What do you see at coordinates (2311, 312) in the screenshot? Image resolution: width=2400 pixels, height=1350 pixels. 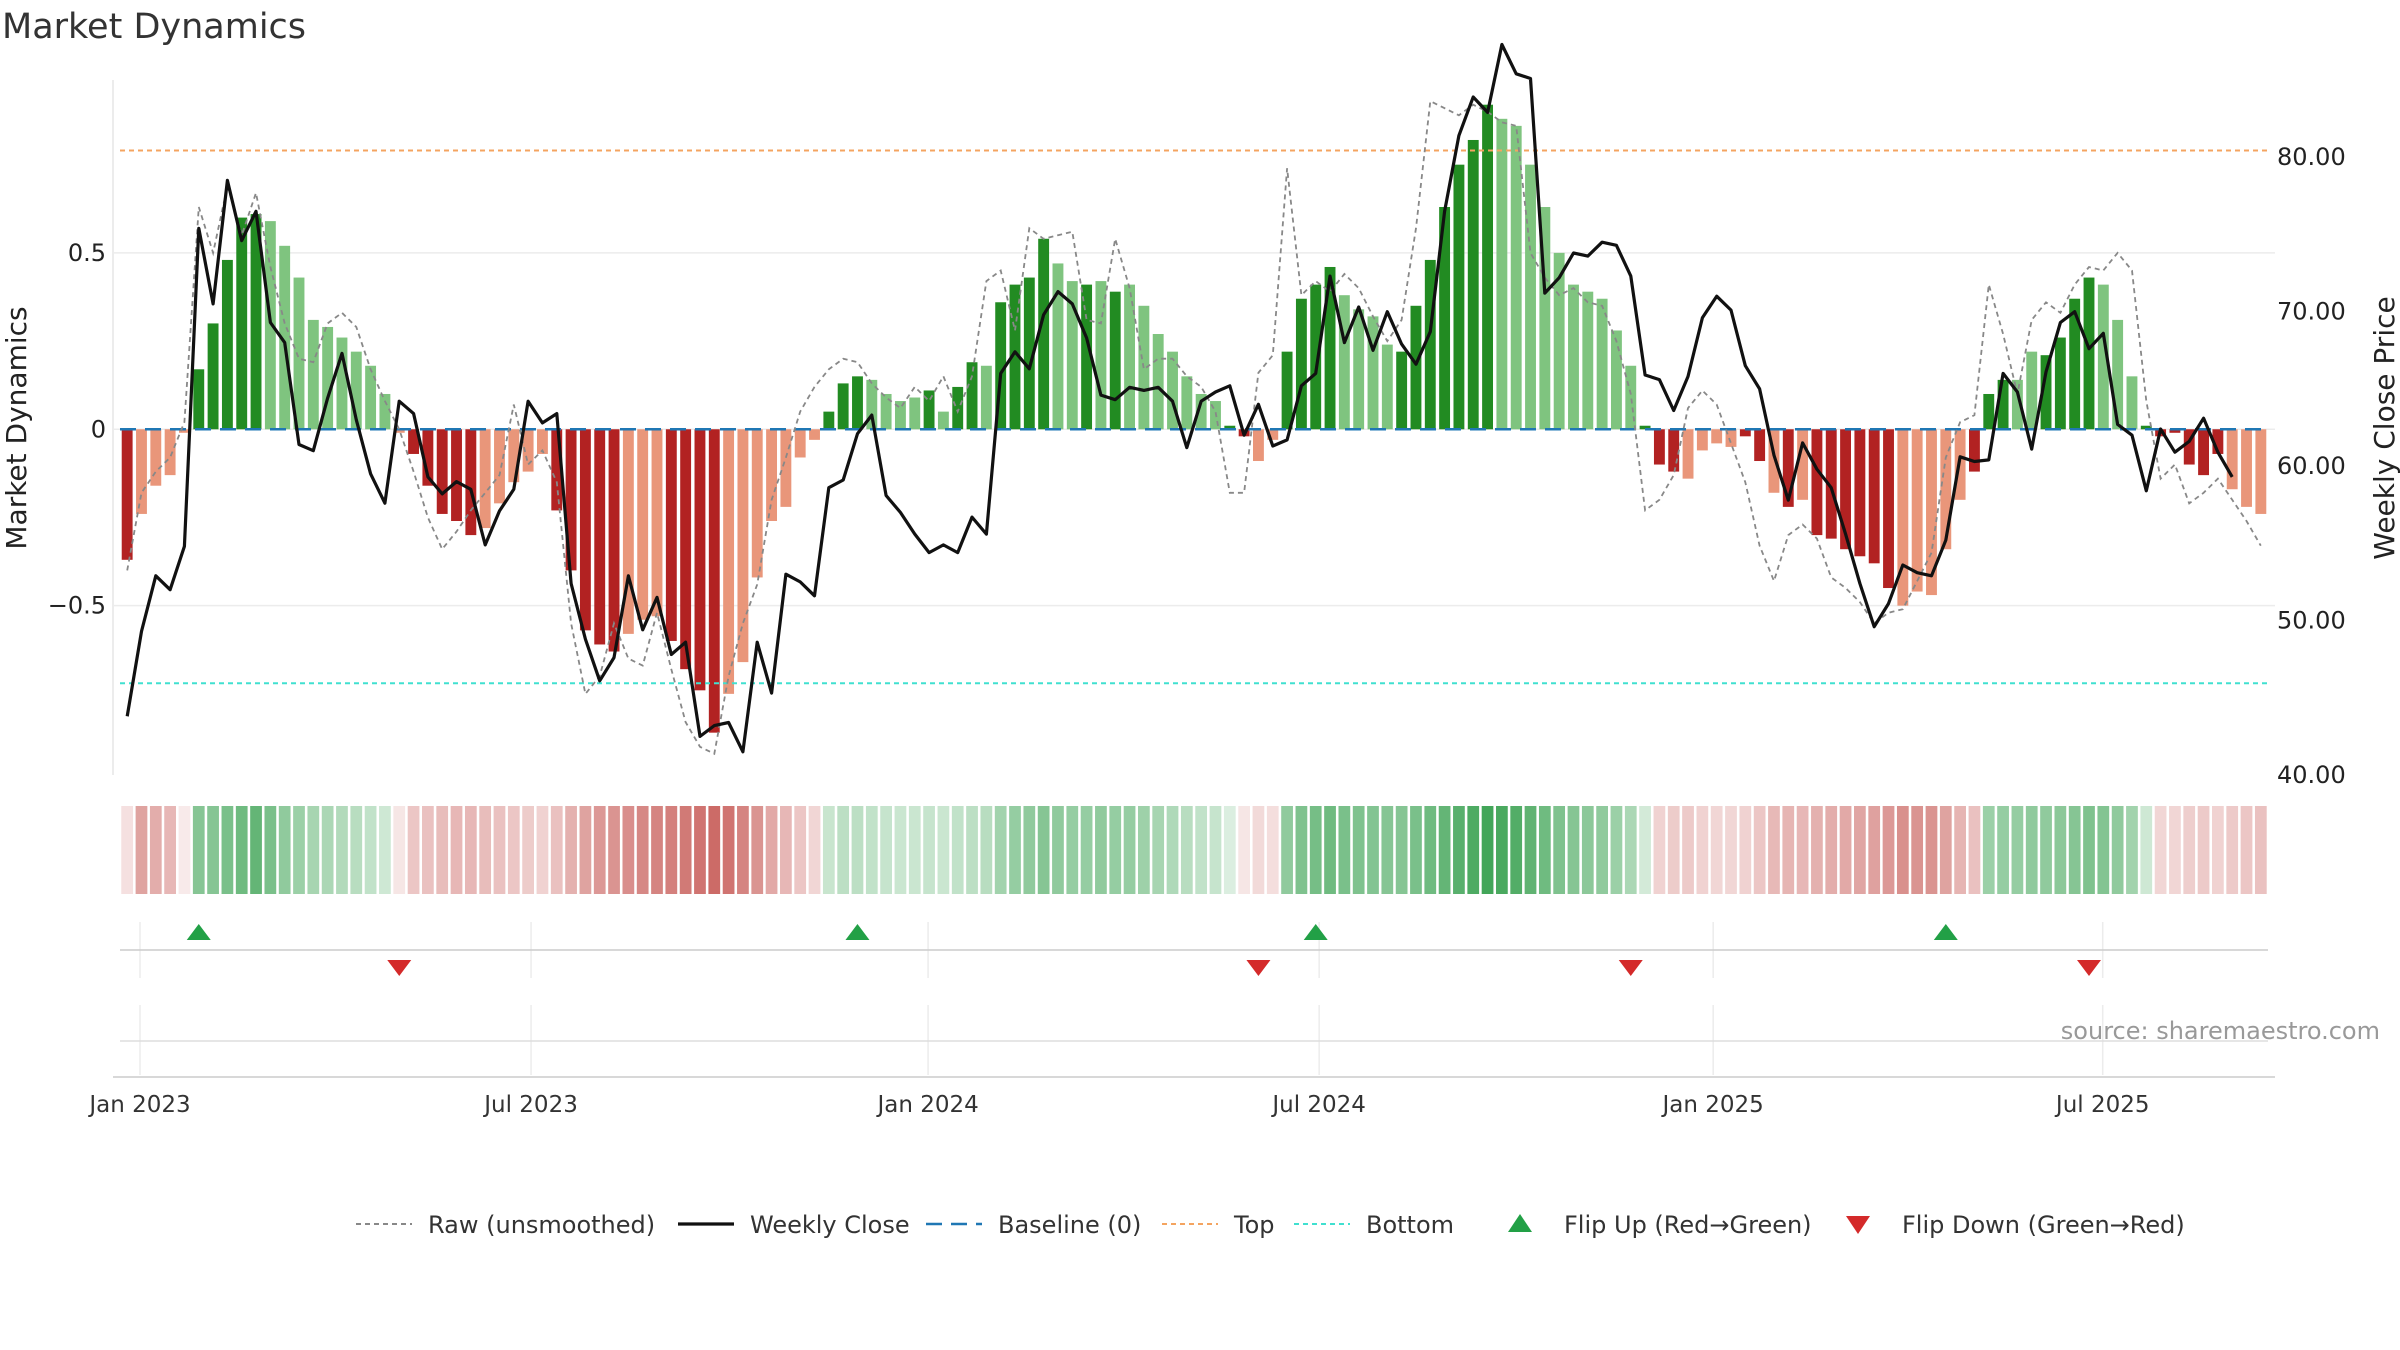 I see `right-tick-label: 70.00` at bounding box center [2311, 312].